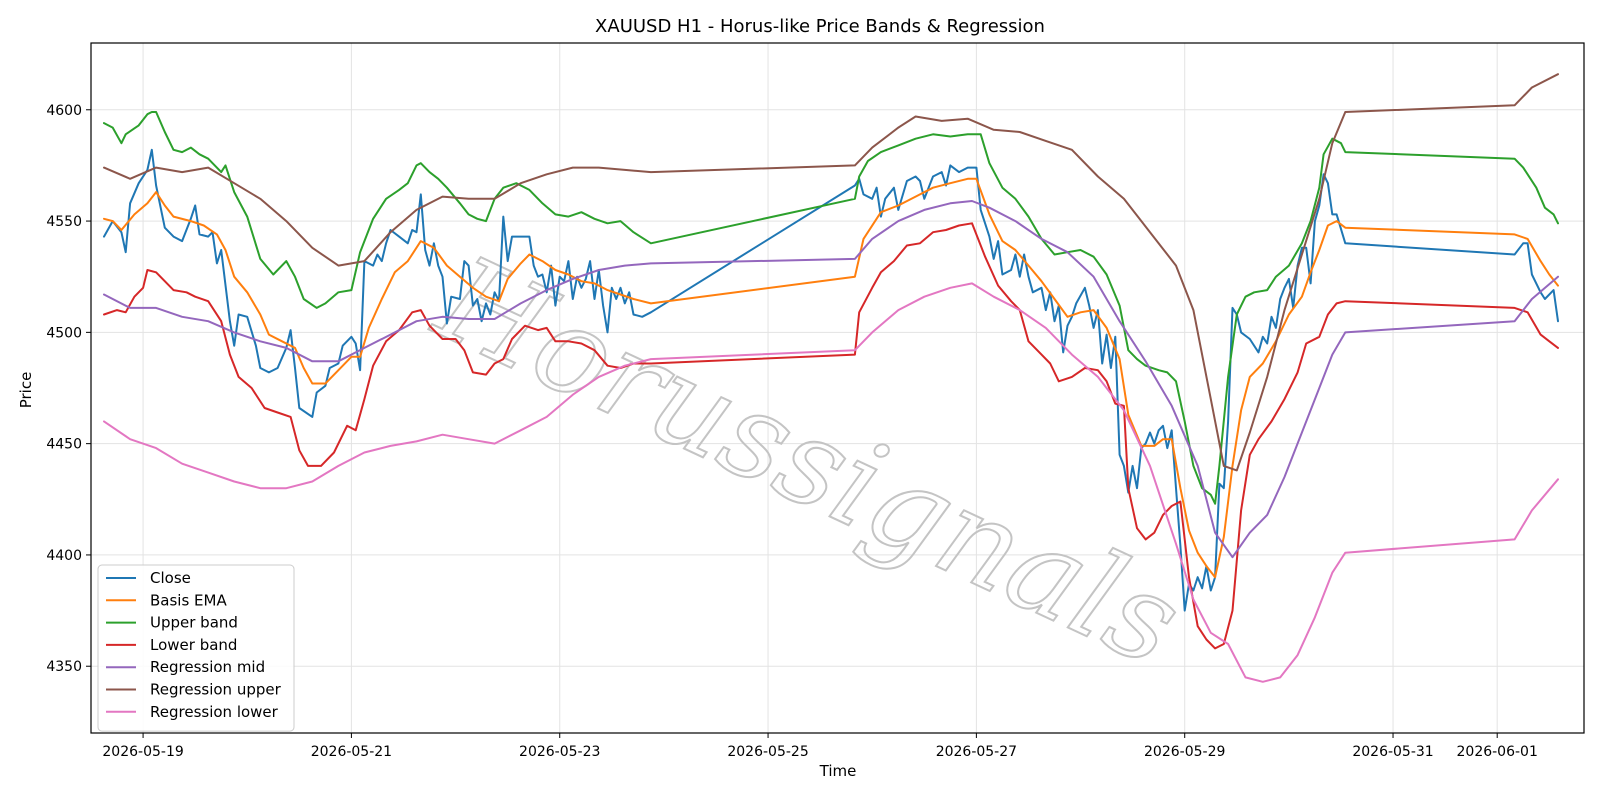  I want to click on x-tick-label: 2026-05-31, so click(1392, 752).